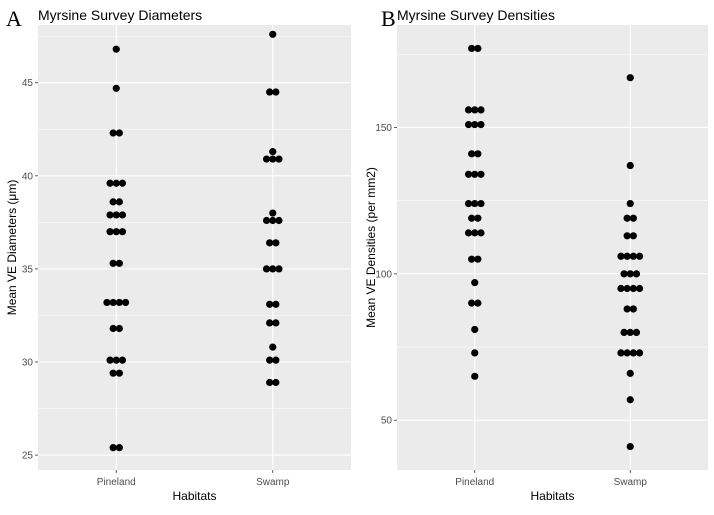 The width and height of the screenshot is (714, 515). What do you see at coordinates (14, 18) in the screenshot?
I see `panel-letter: A` at bounding box center [14, 18].